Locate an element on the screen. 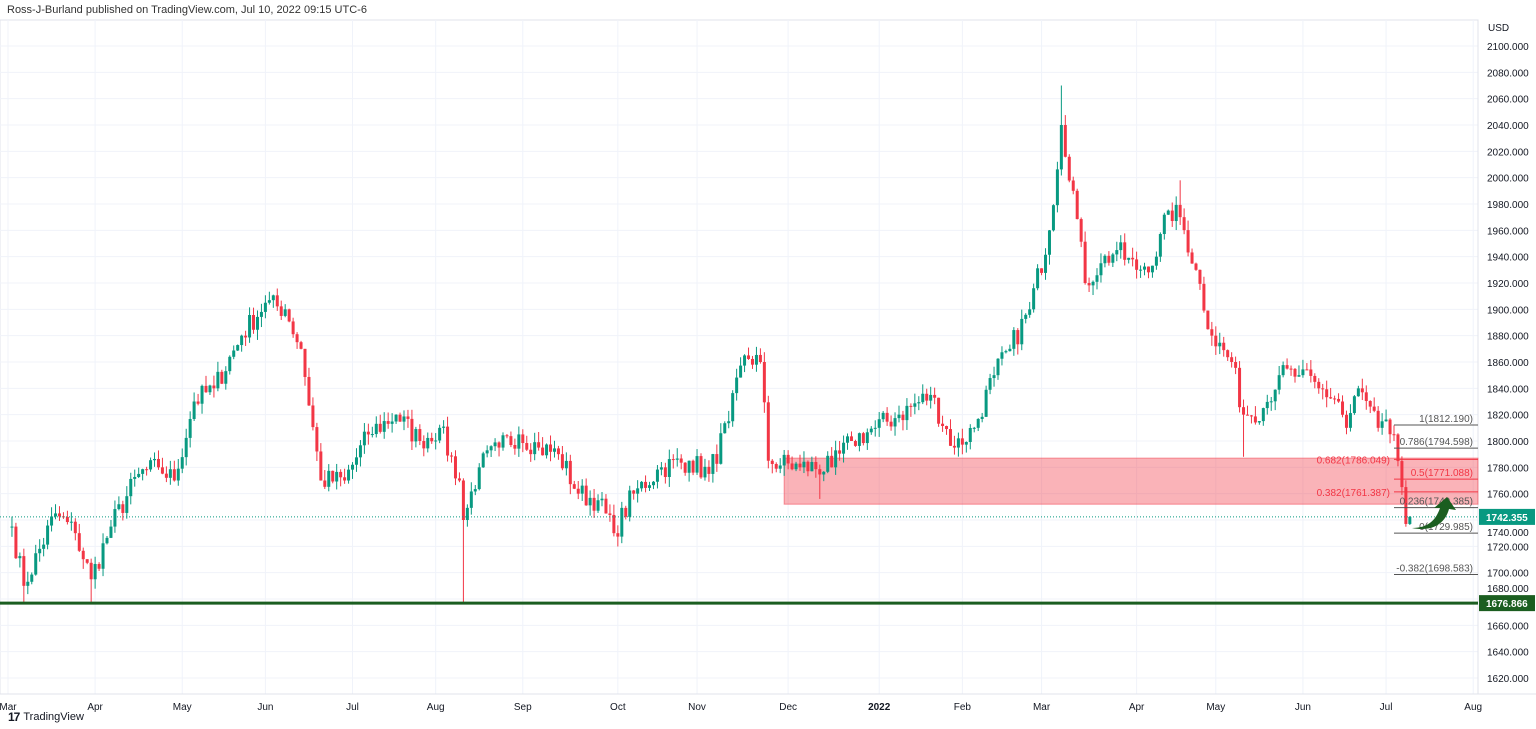  fib-level-label: 0.382(1761.387) is located at coordinates (1353, 493).